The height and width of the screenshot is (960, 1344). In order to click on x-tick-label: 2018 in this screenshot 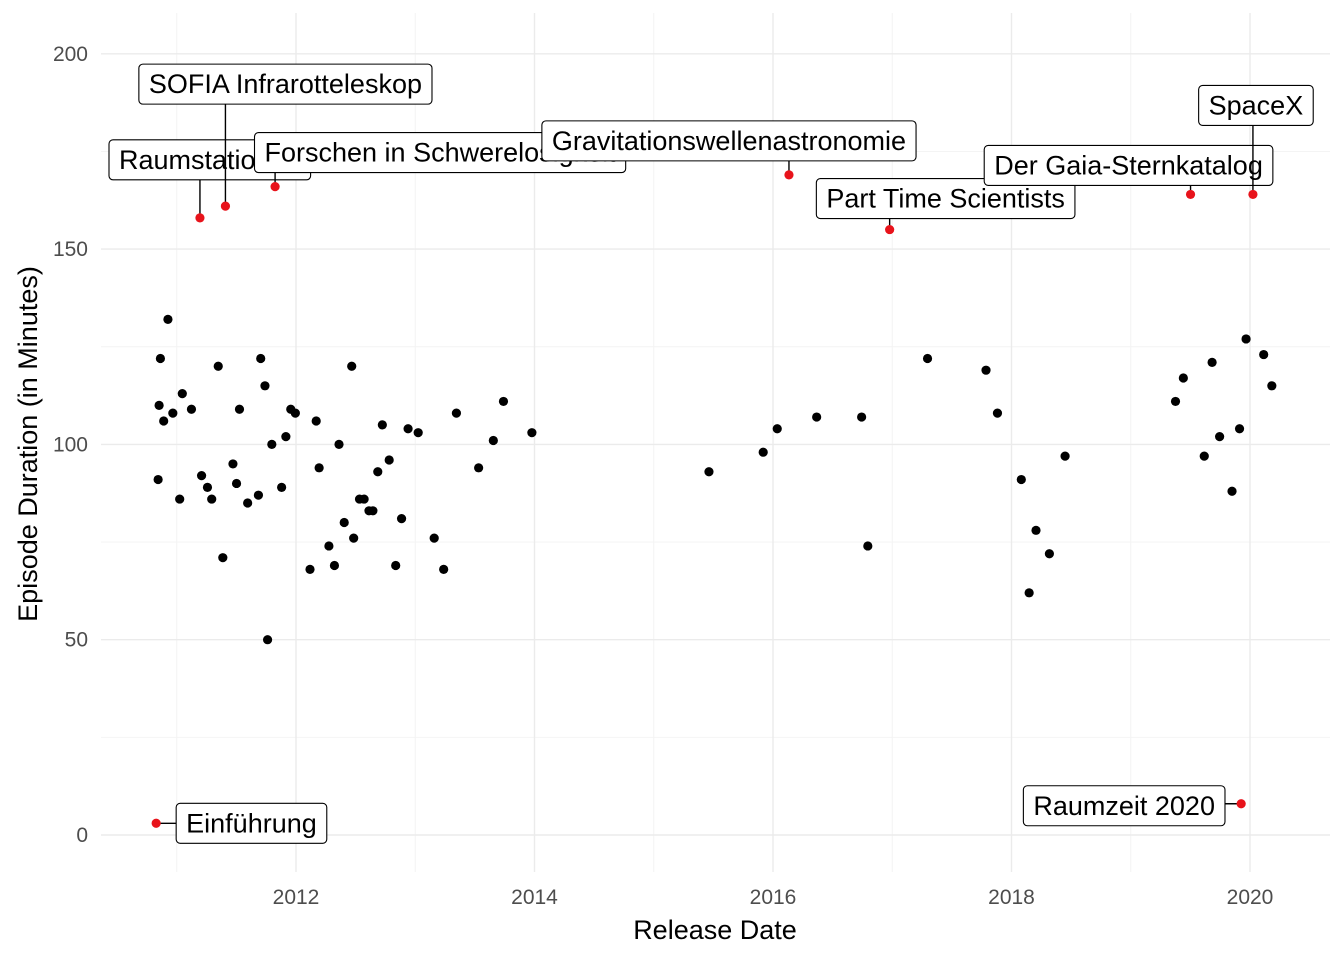, I will do `click(1011, 897)`.